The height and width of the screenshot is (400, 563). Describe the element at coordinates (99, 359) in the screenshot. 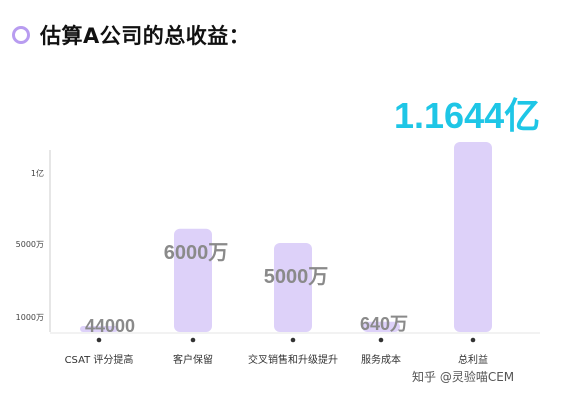

I see `x-tick-label: CSAT 评分提高` at that location.